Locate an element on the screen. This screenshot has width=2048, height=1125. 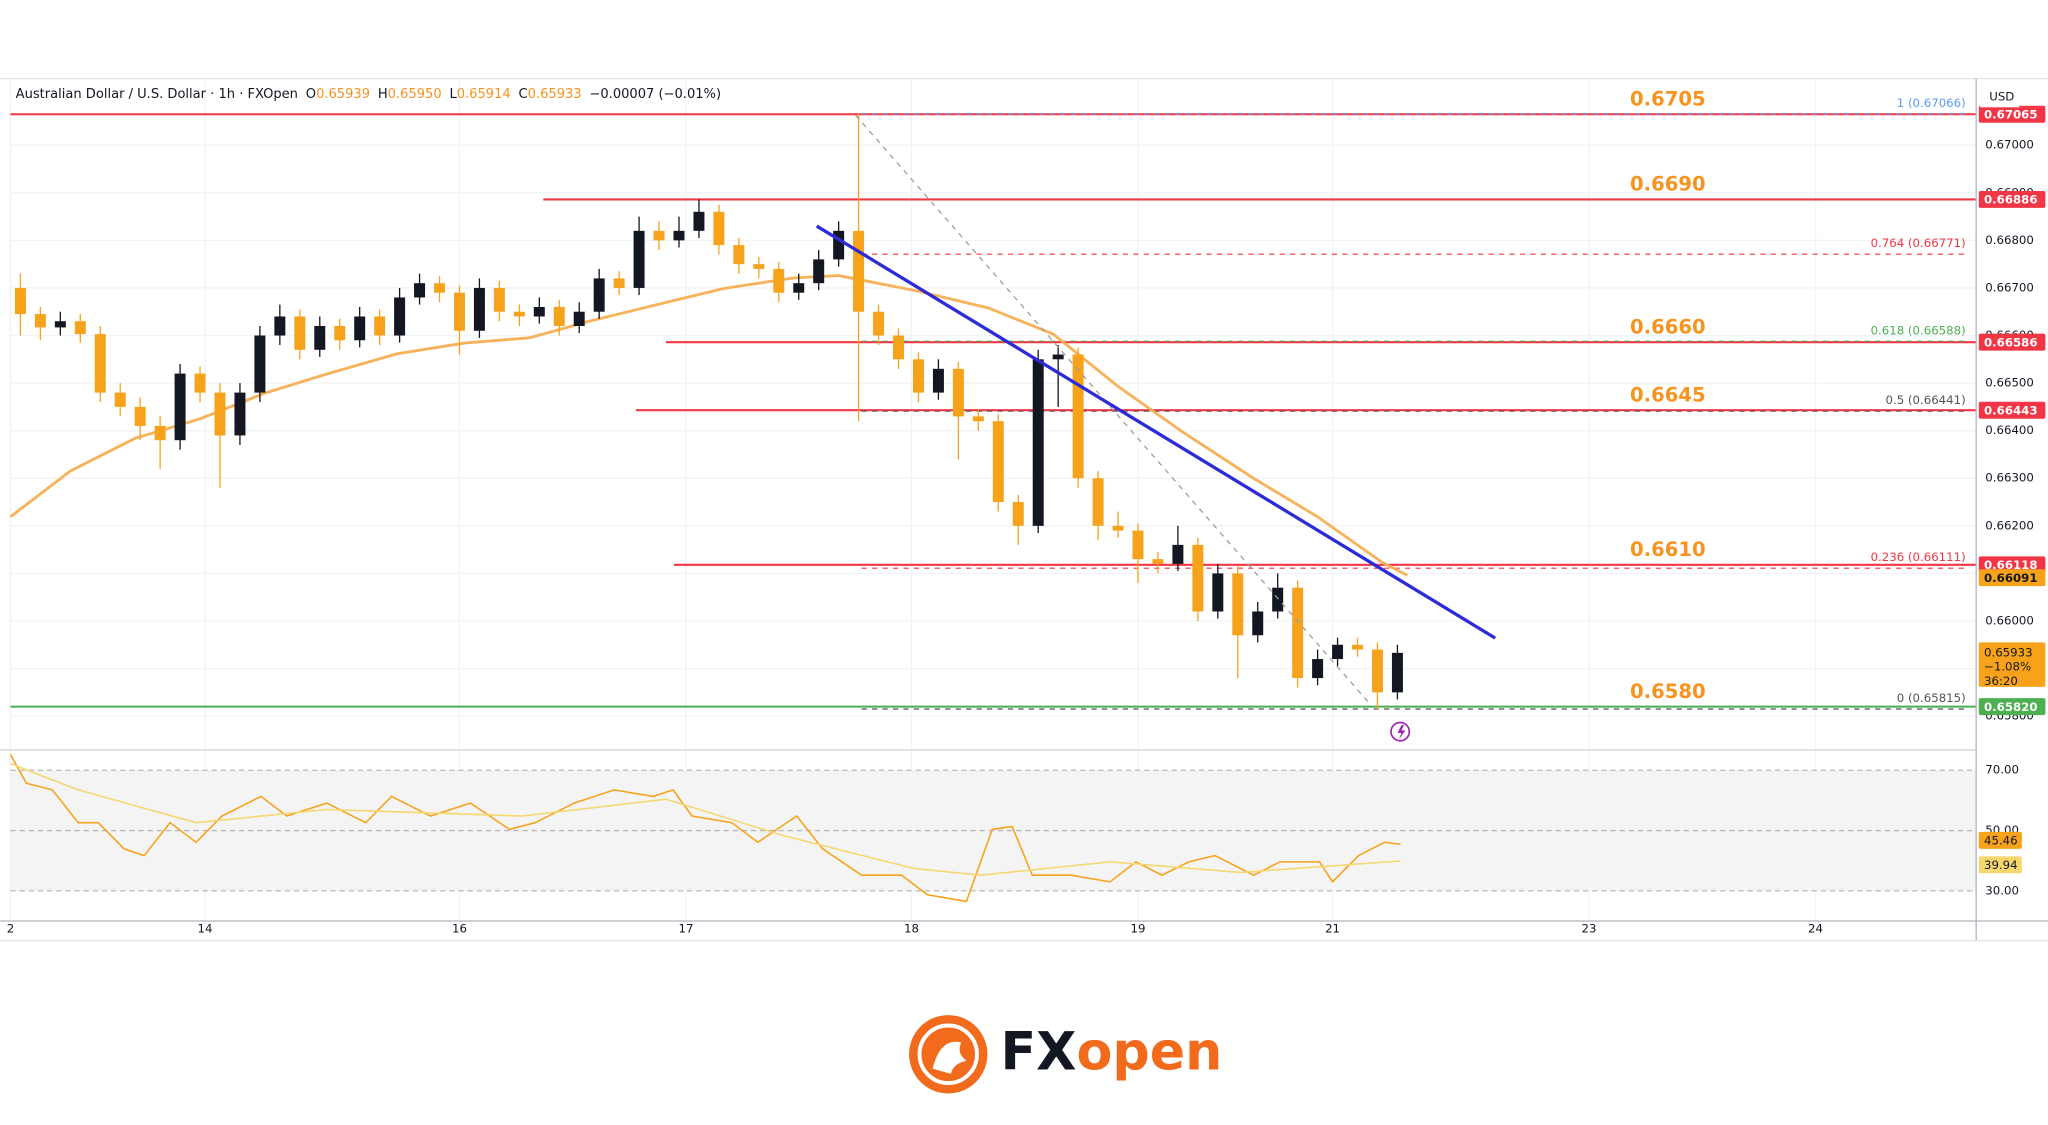
level-annotation: 0.6660 is located at coordinates (1668, 326).